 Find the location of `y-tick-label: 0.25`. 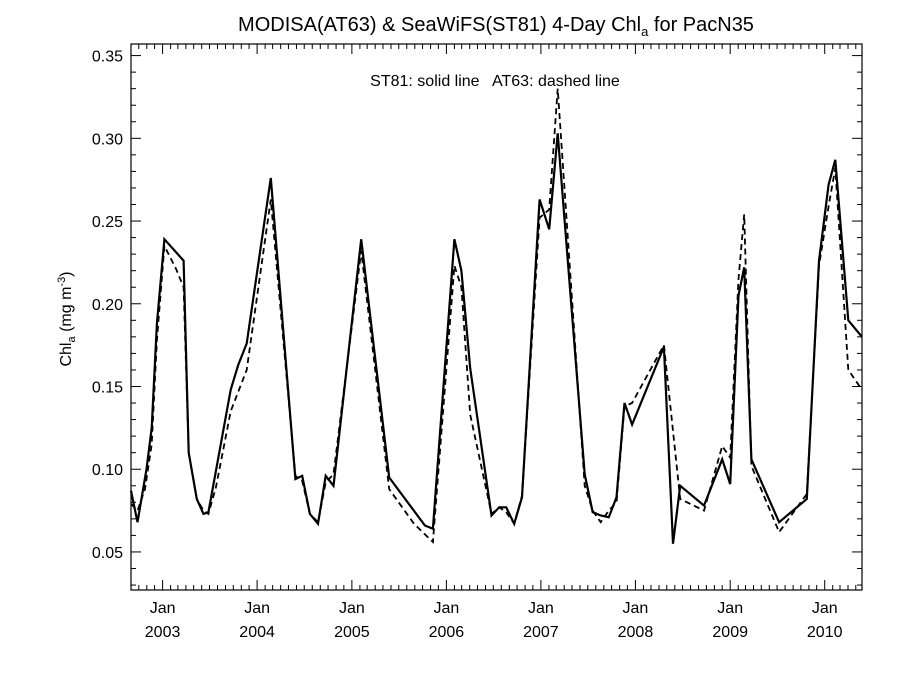

y-tick-label: 0.25 is located at coordinates (107, 222).